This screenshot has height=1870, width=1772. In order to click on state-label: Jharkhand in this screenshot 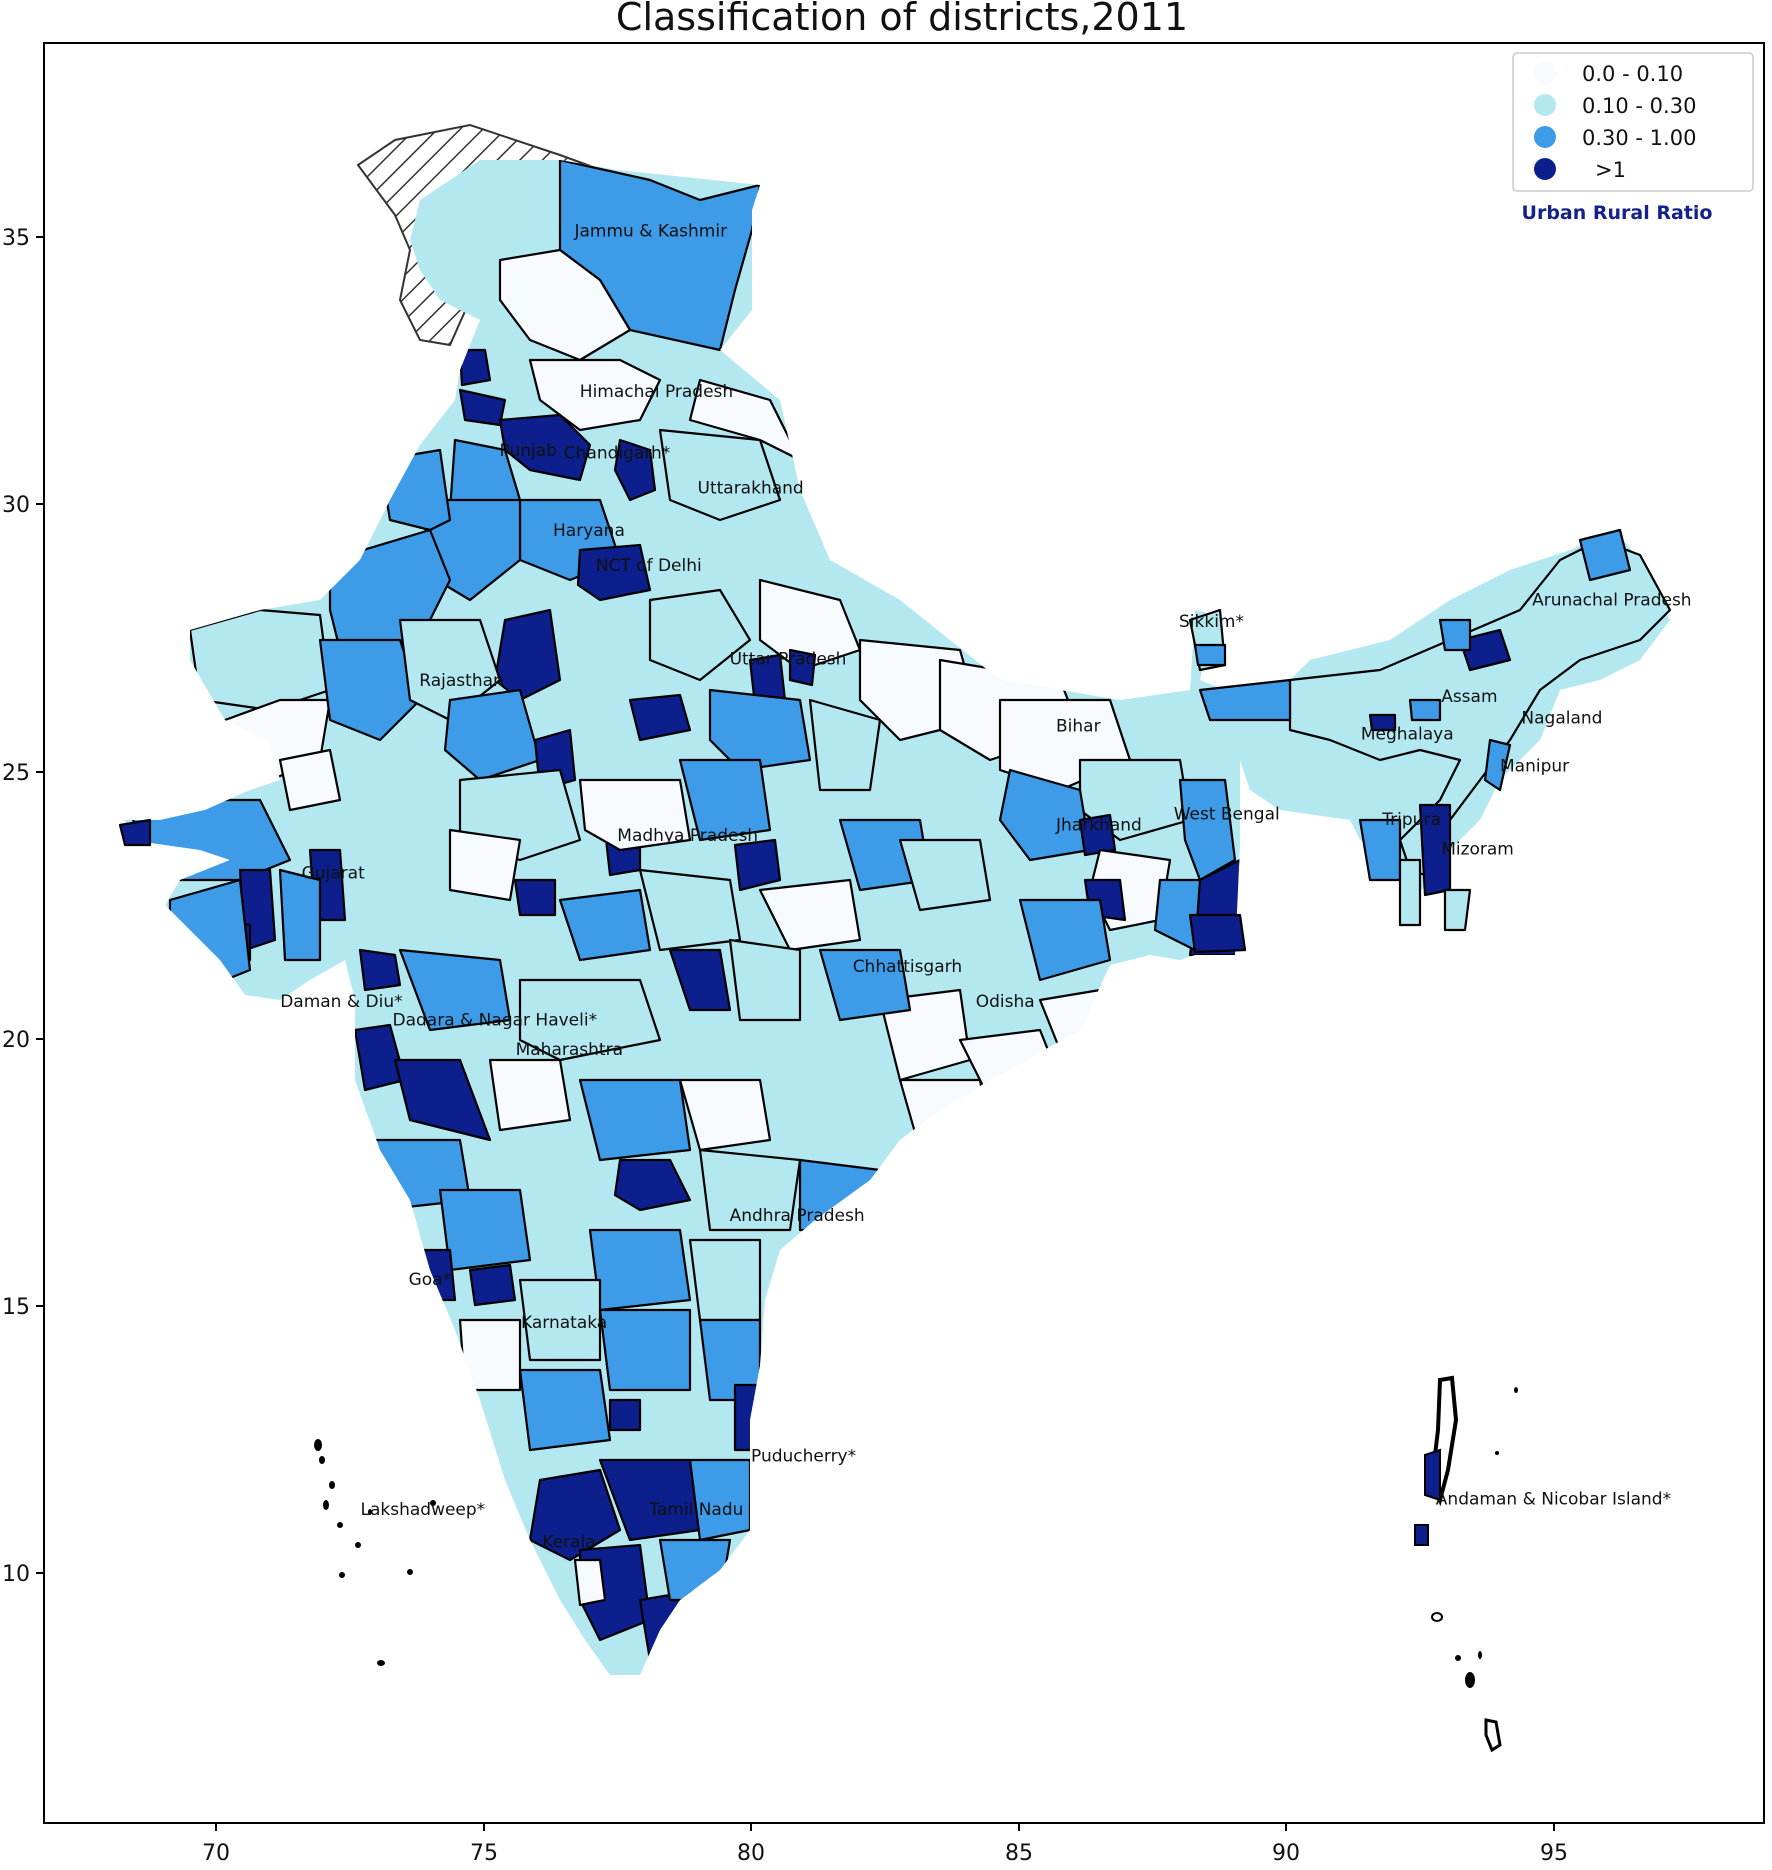, I will do `click(1098, 825)`.